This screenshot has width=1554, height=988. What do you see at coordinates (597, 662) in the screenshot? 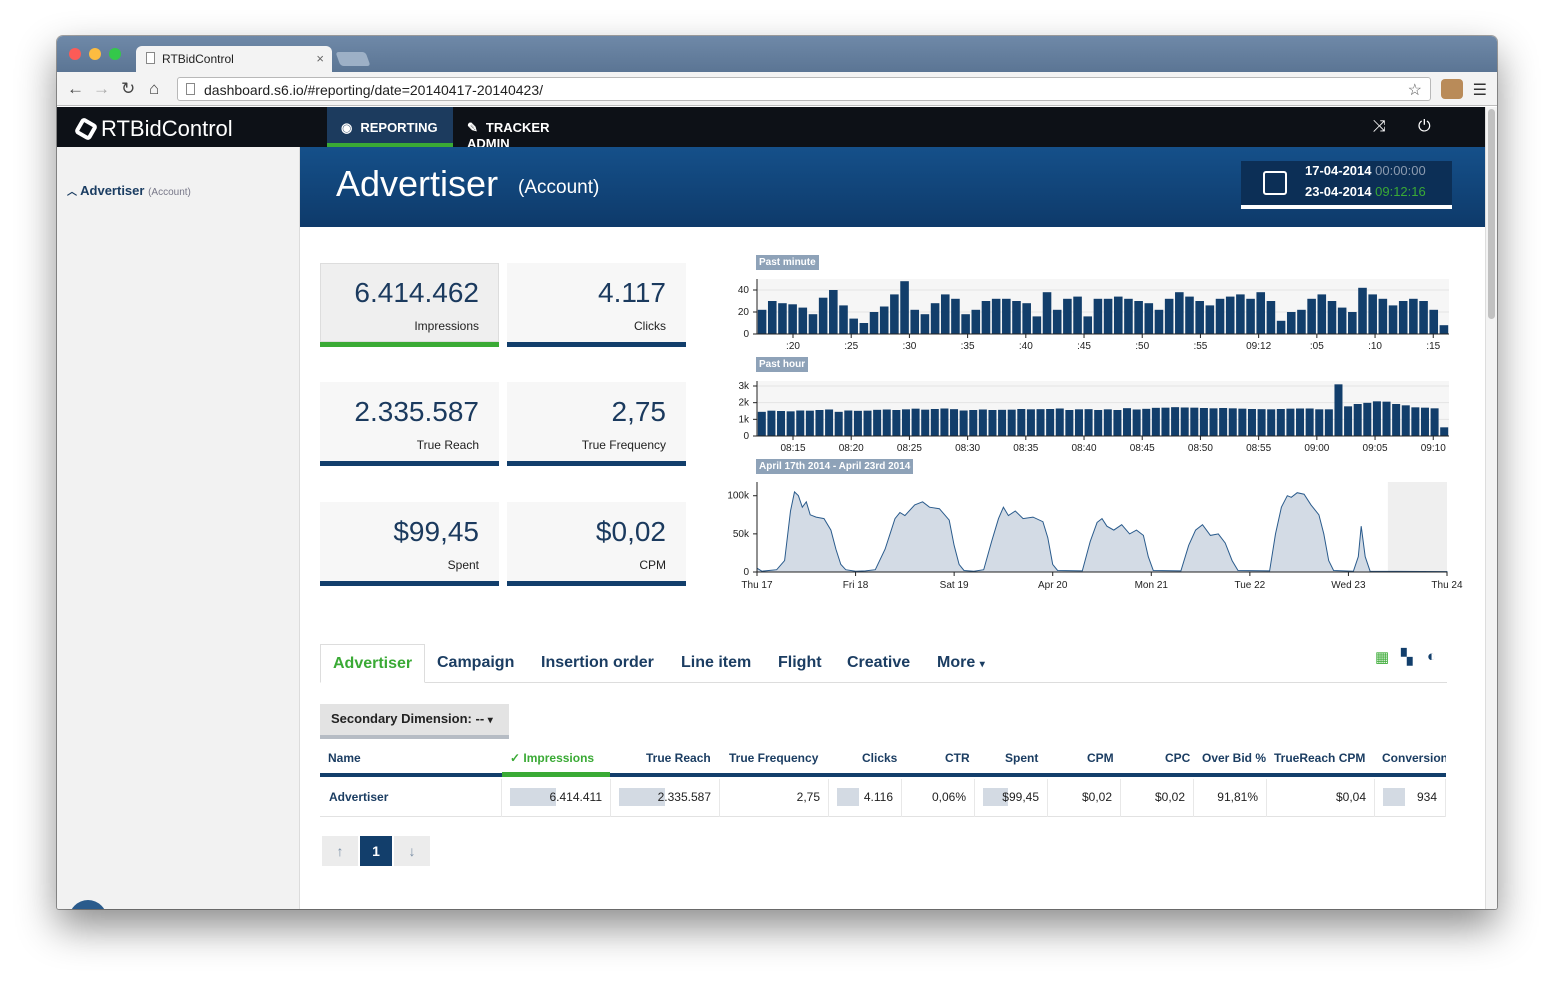
I see `tab-insertion-order: Insertion order` at bounding box center [597, 662].